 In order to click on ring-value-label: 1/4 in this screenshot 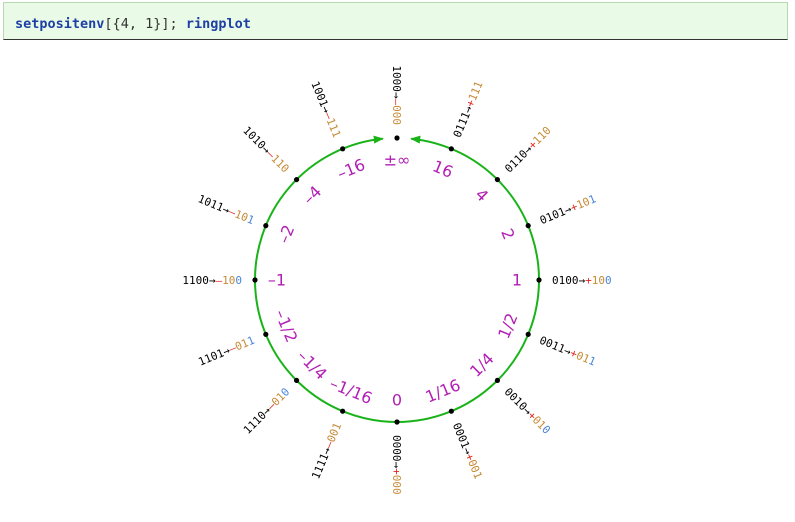, I will do `click(482, 365)`.